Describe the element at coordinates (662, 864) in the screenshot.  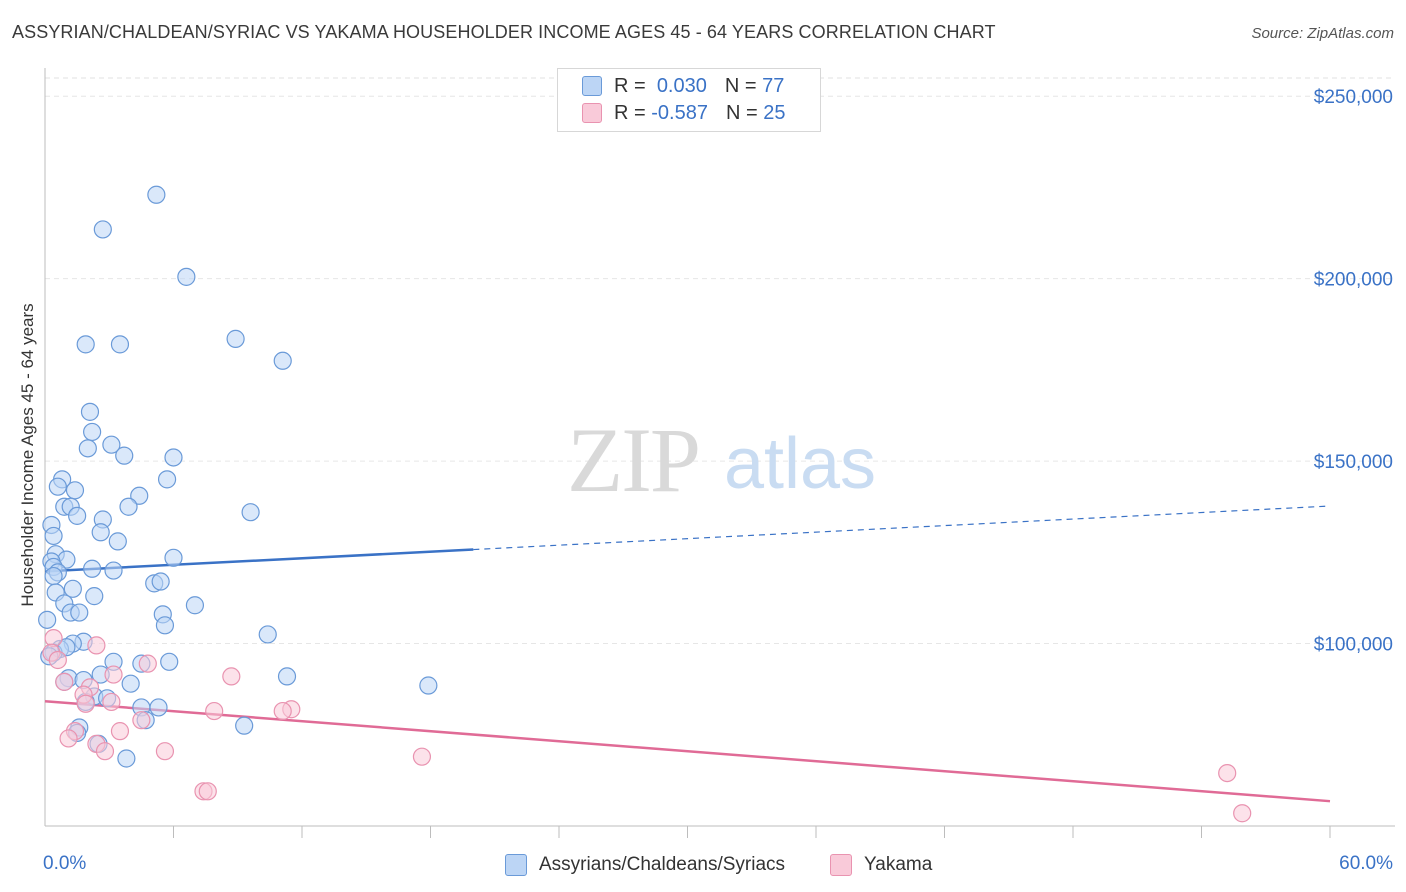
I see `bottom-legend-label: Assyrians/Chaldeans/Syriacs` at that location.